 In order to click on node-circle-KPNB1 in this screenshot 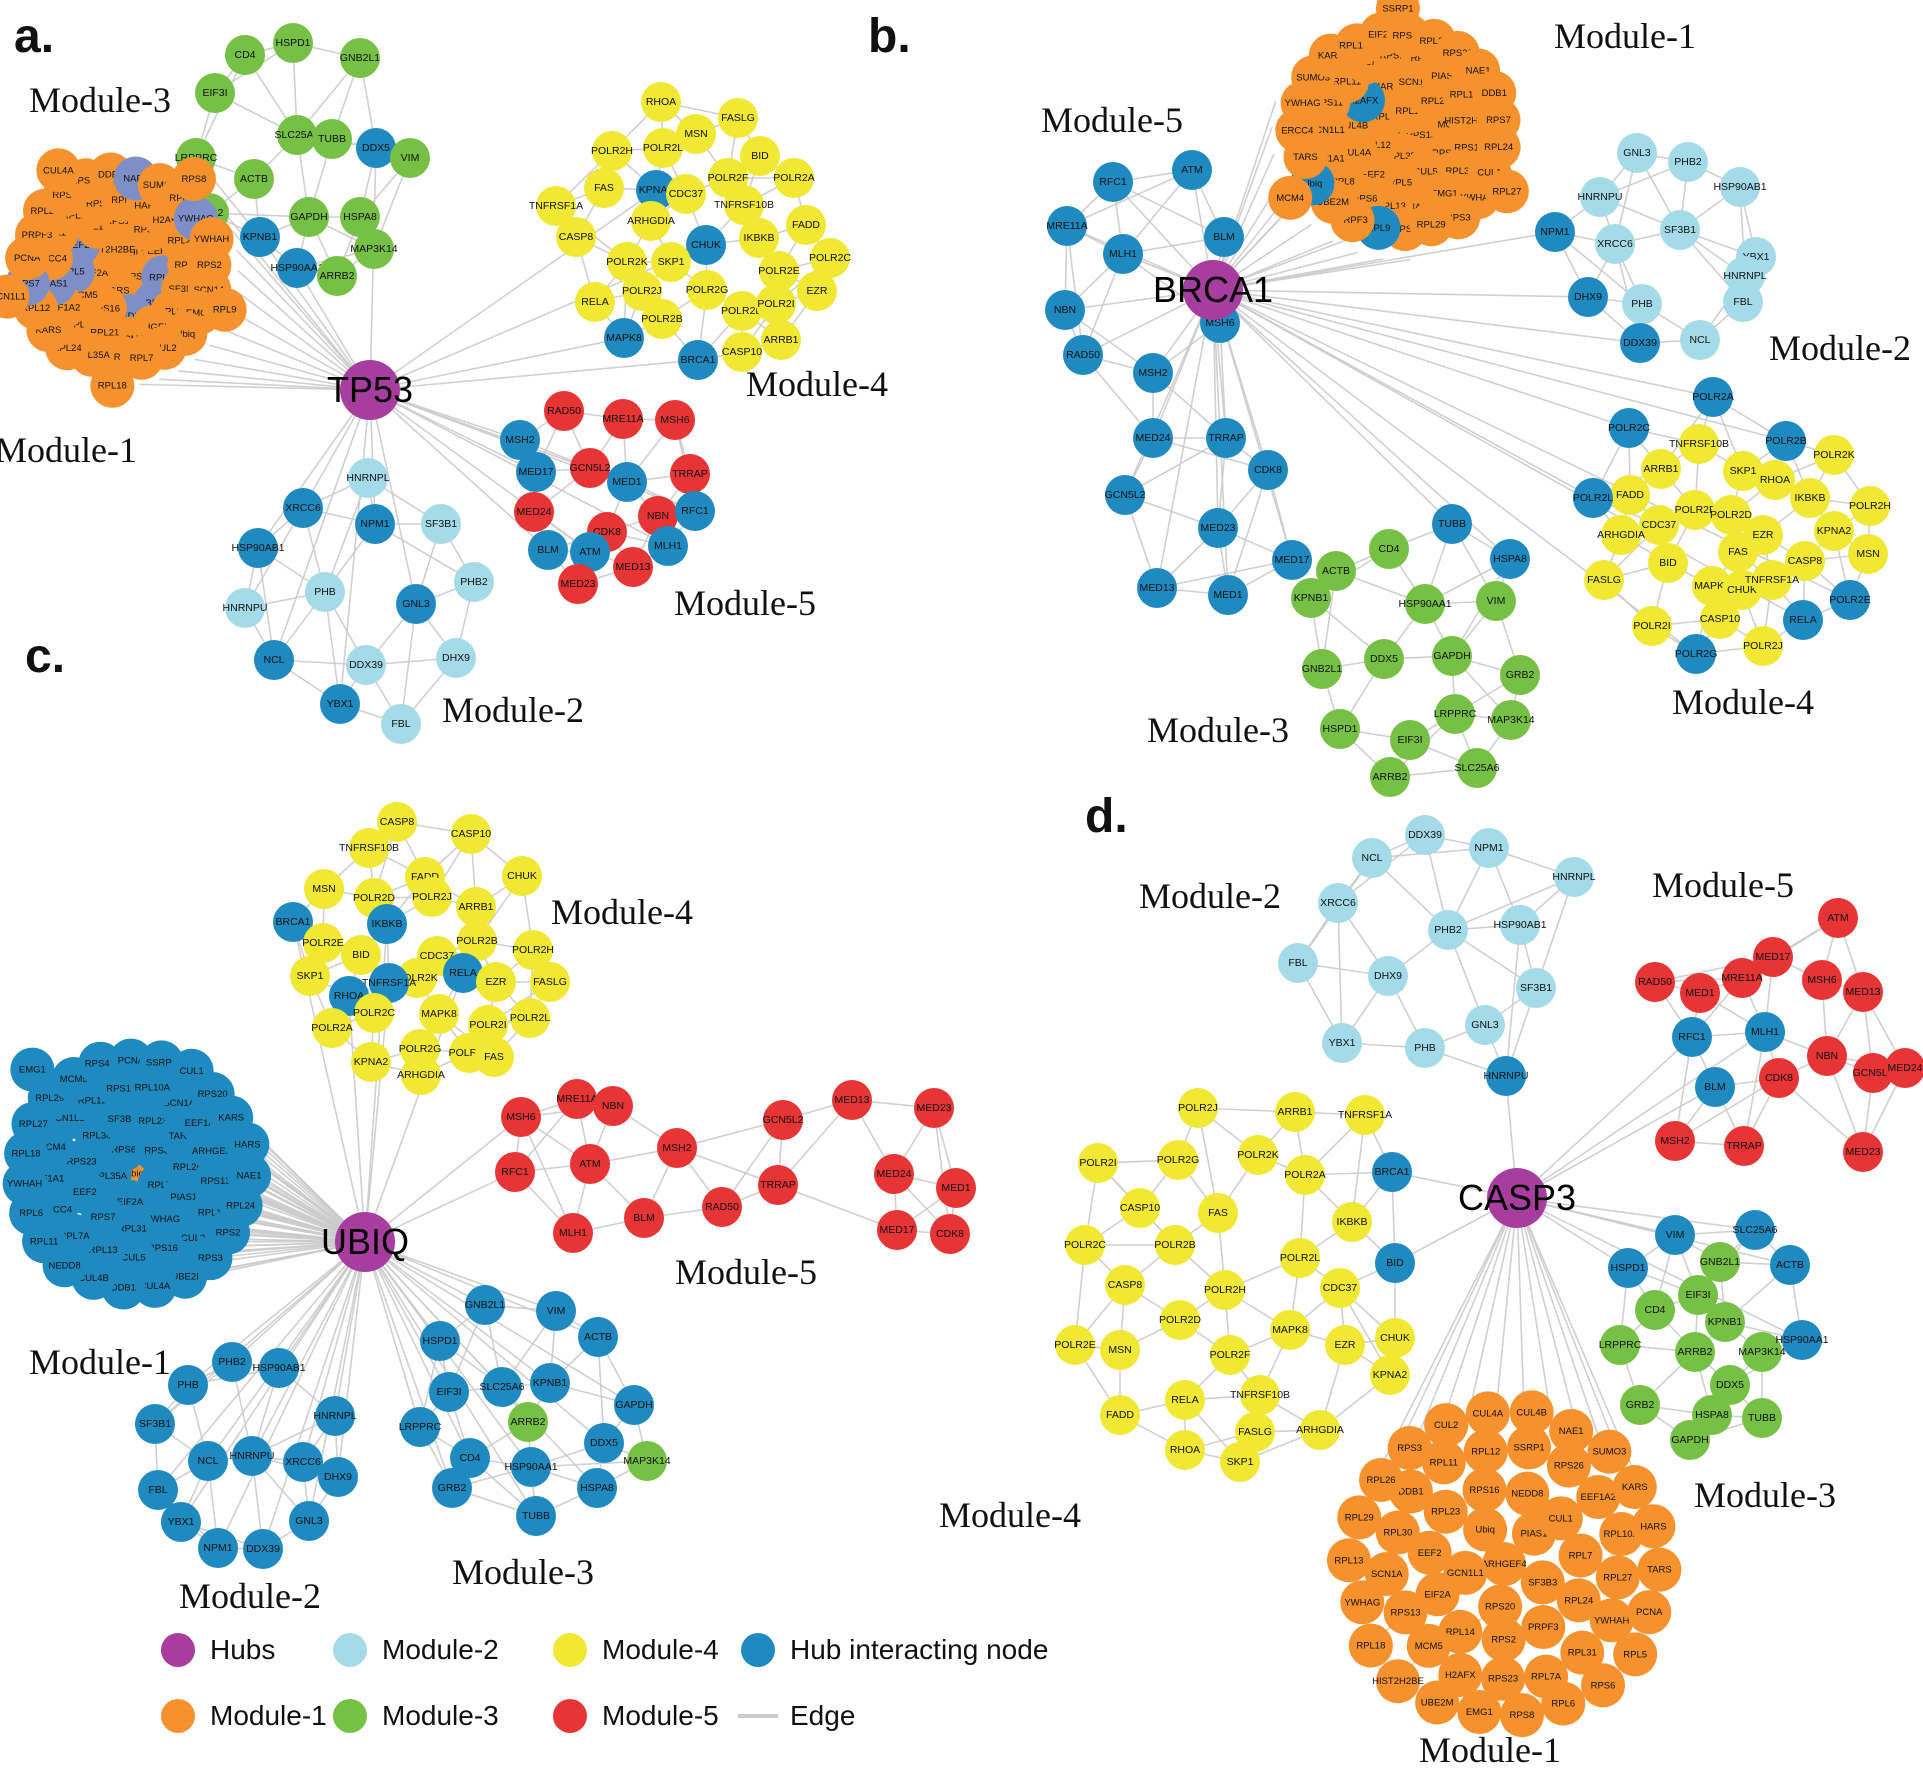, I will do `click(1311, 598)`.